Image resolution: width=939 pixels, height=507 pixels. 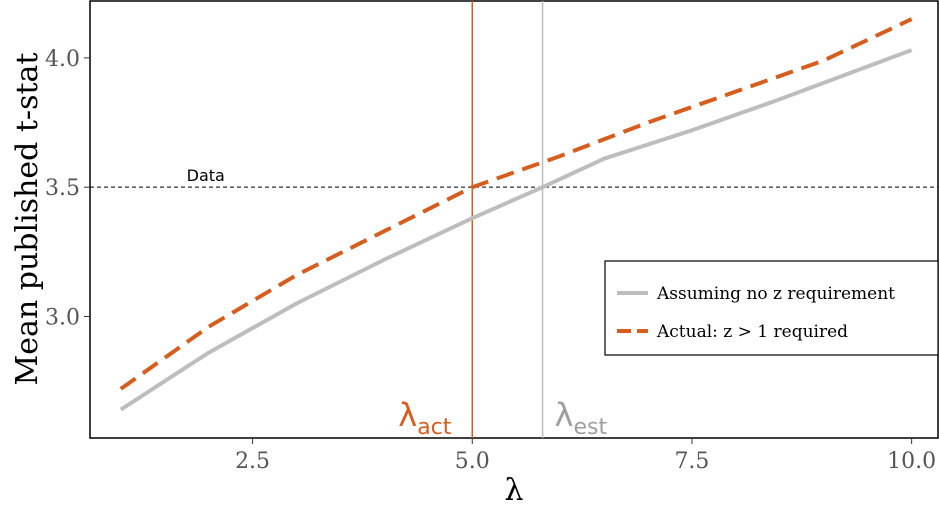 What do you see at coordinates (513, 490) in the screenshot?
I see `x-axis-title: λ` at bounding box center [513, 490].